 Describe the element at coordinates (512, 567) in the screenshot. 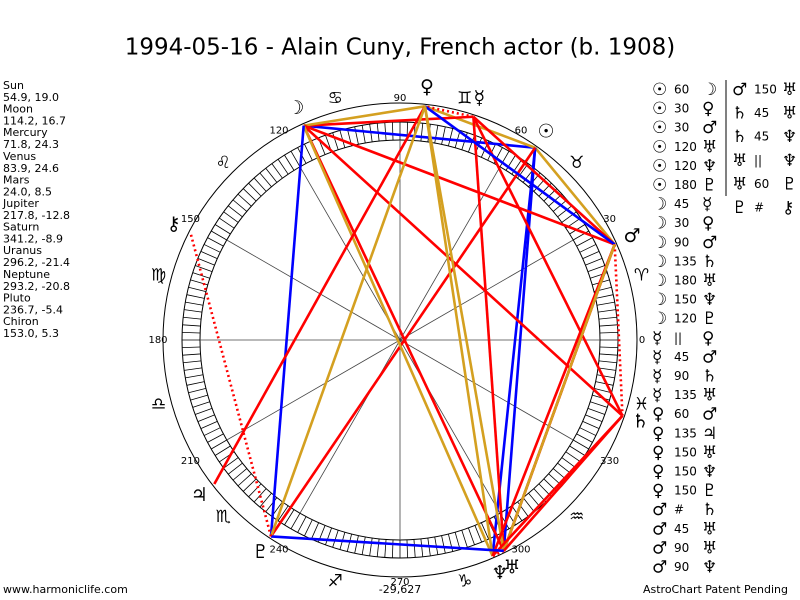

I see `planet-glyph: ♅` at that location.